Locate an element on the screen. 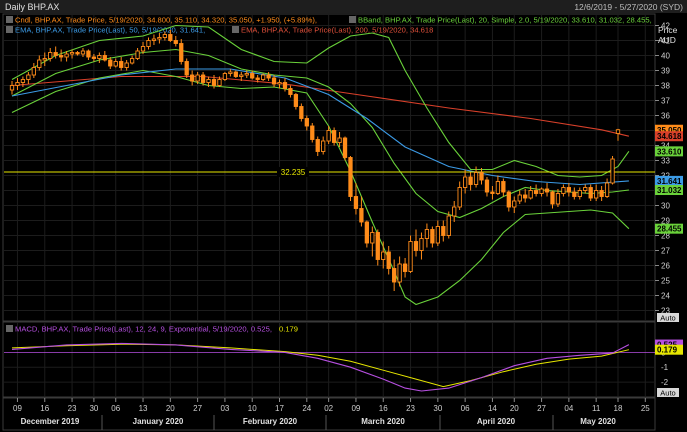  bb-upper-badge: 33.610 is located at coordinates (669, 151).